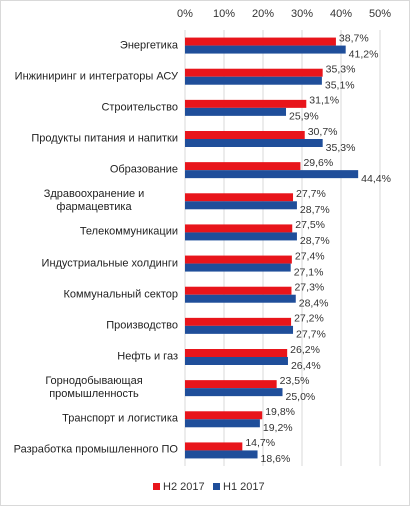  I want to click on legend-label: H2 2017, so click(184, 487).